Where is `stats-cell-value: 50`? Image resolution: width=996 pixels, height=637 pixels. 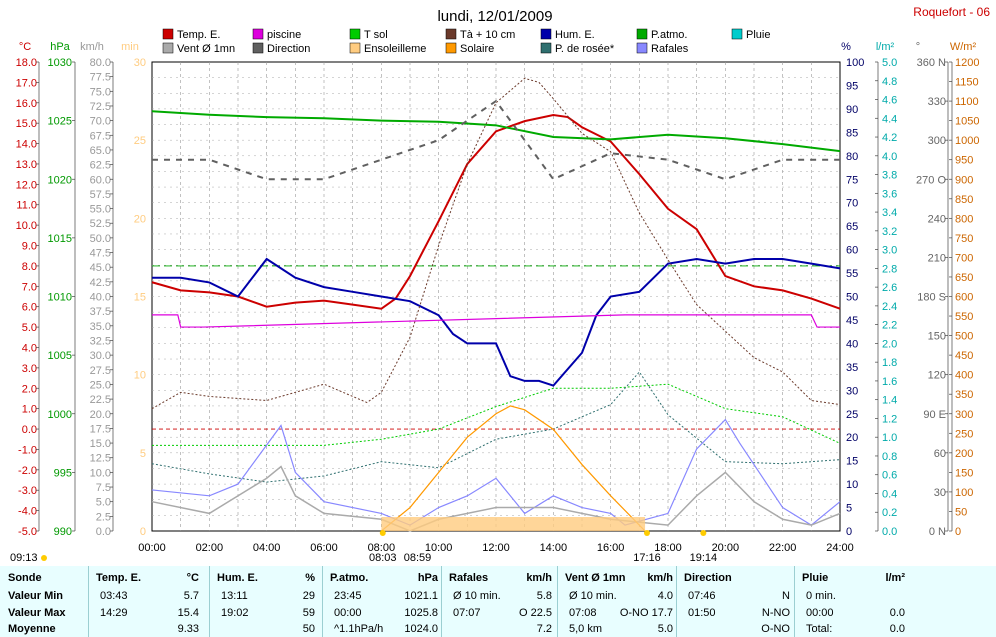 stats-cell-value: 50 is located at coordinates (308, 629).